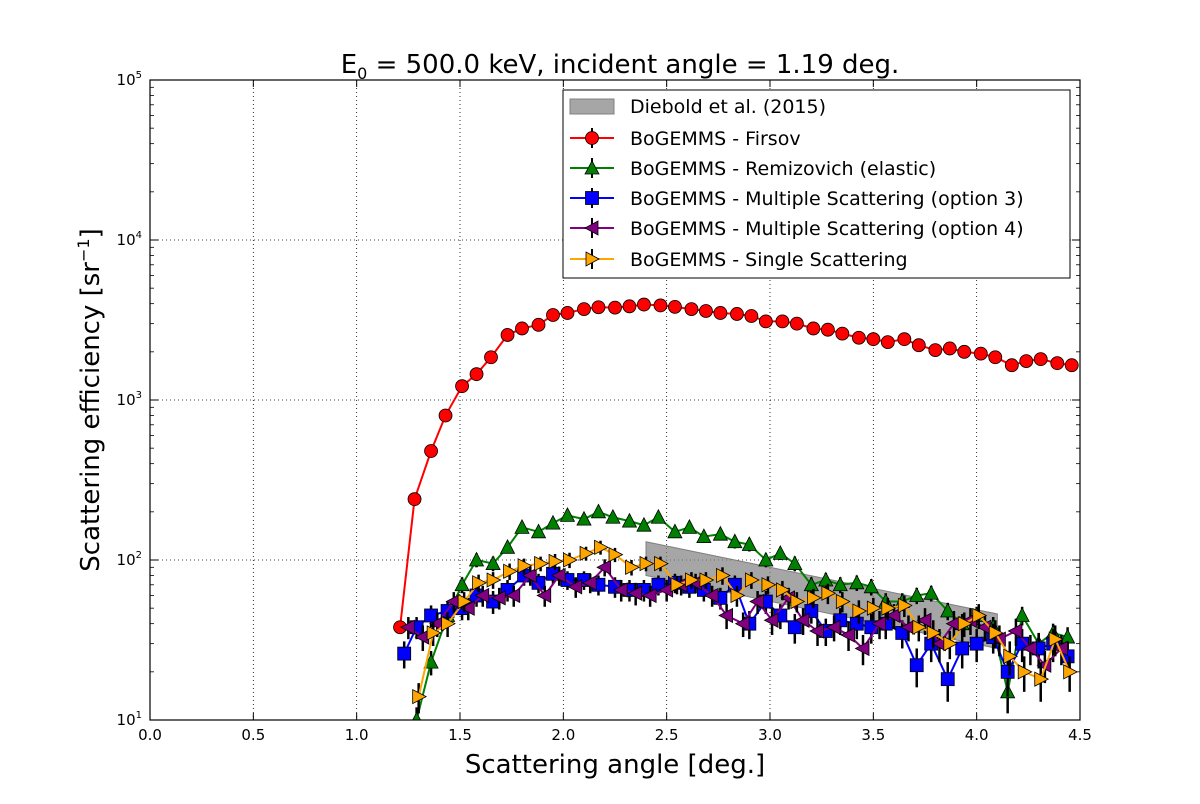  Describe the element at coordinates (977, 735) in the screenshot. I see `x-tick-label: 4.0` at that location.